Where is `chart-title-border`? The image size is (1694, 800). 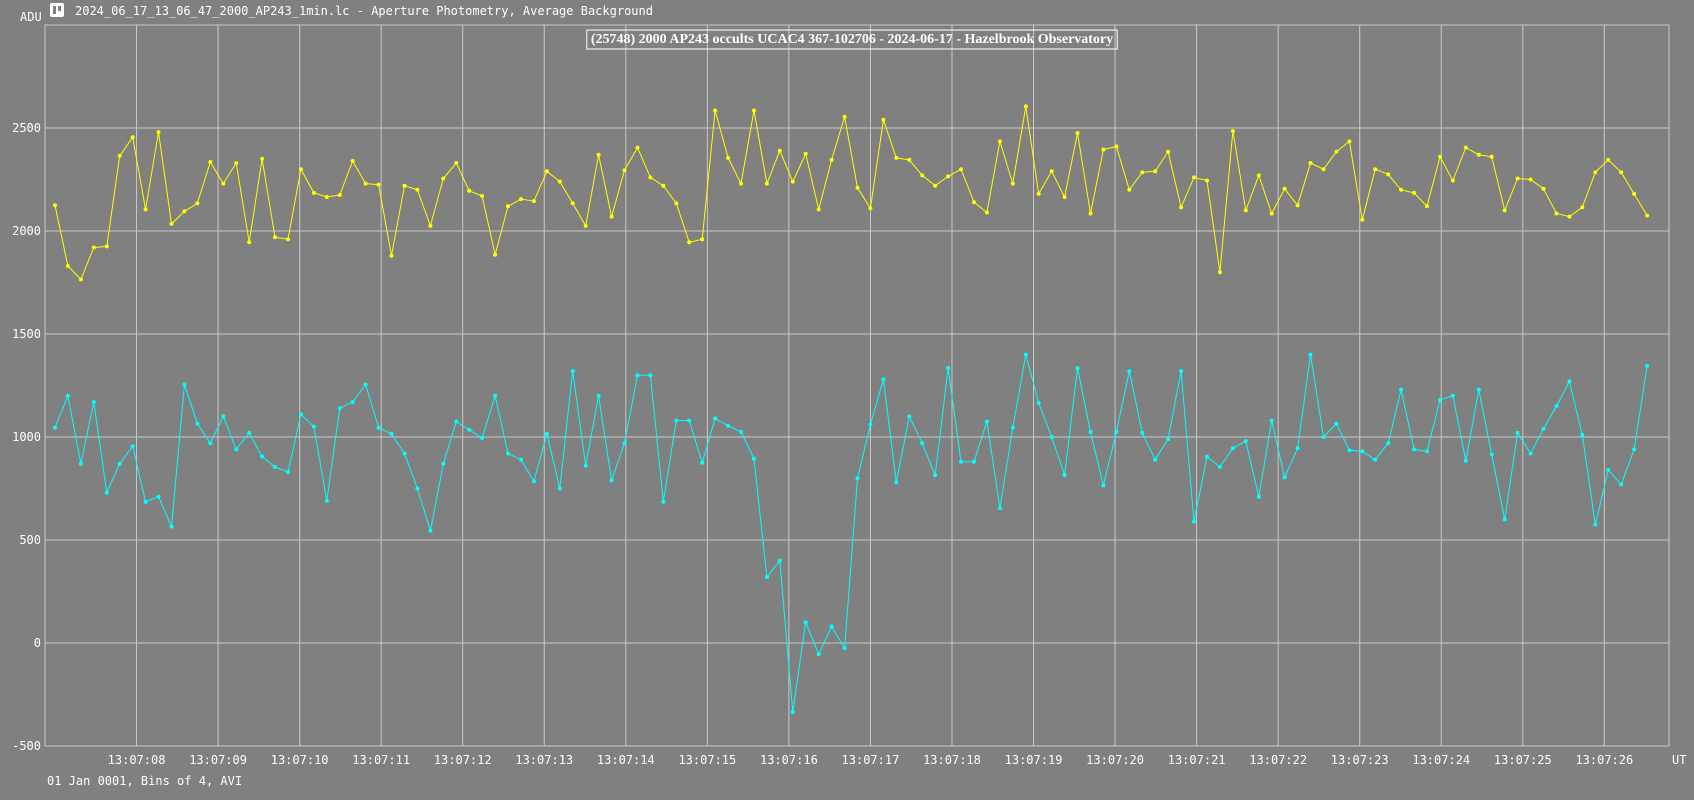
chart-title-border is located at coordinates (852, 39).